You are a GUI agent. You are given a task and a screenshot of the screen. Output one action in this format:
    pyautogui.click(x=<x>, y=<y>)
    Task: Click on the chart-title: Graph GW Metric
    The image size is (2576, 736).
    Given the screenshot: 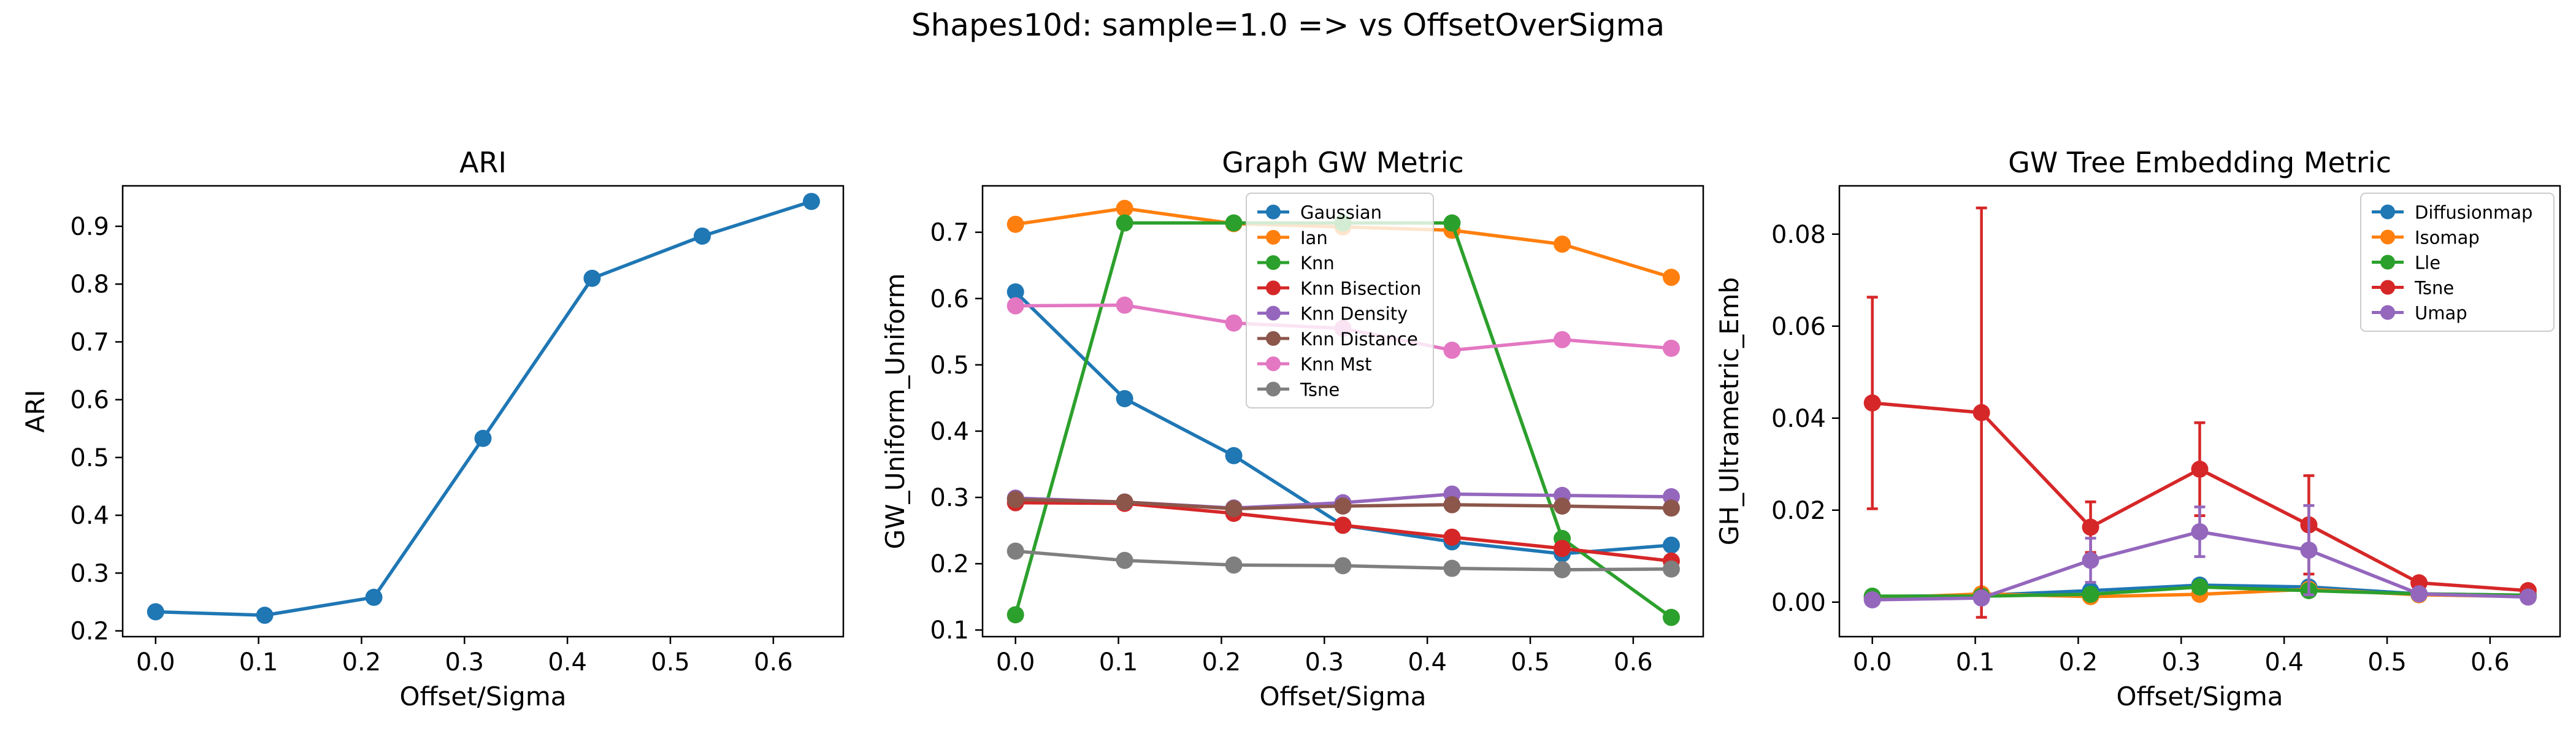 What is the action you would take?
    pyautogui.click(x=1342, y=162)
    